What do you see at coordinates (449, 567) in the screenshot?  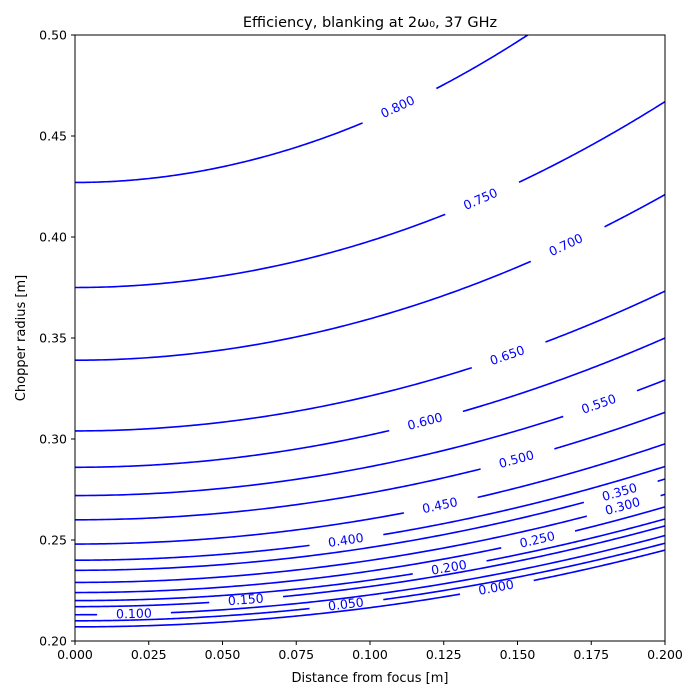 I see `contour-label: 0.200` at bounding box center [449, 567].